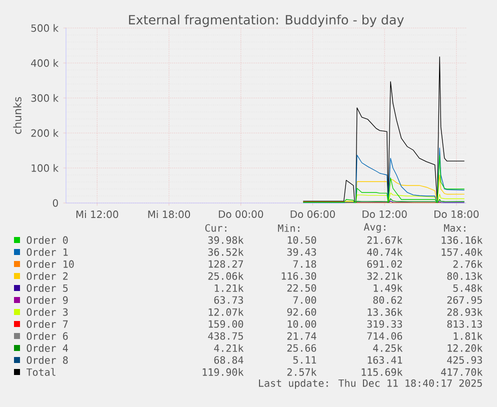 This screenshot has height=407, width=497. What do you see at coordinates (226, 276) in the screenshot?
I see `text: 25.06k` at bounding box center [226, 276].